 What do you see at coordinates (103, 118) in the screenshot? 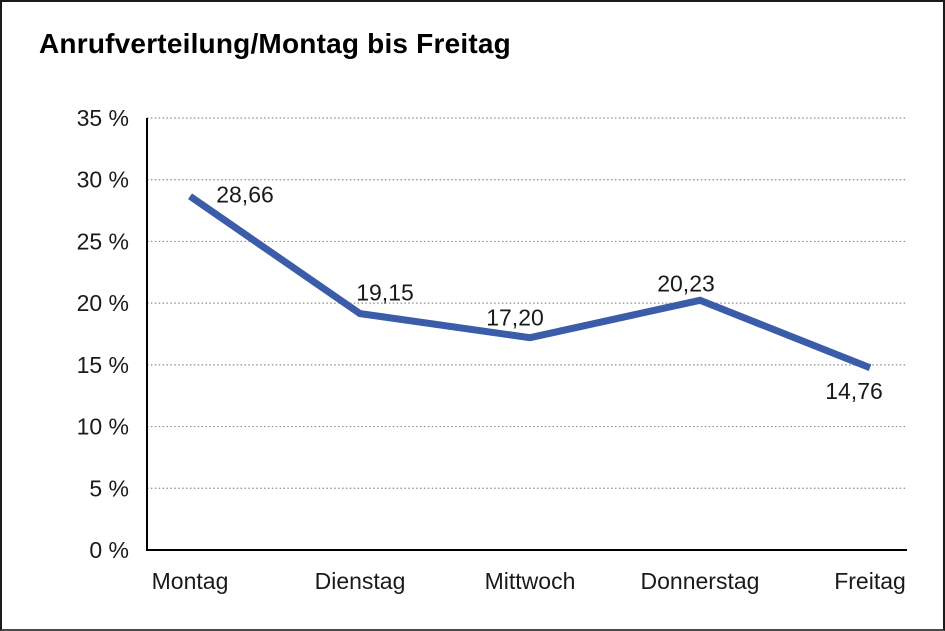
I see `y-tick-label: 35 %` at bounding box center [103, 118].